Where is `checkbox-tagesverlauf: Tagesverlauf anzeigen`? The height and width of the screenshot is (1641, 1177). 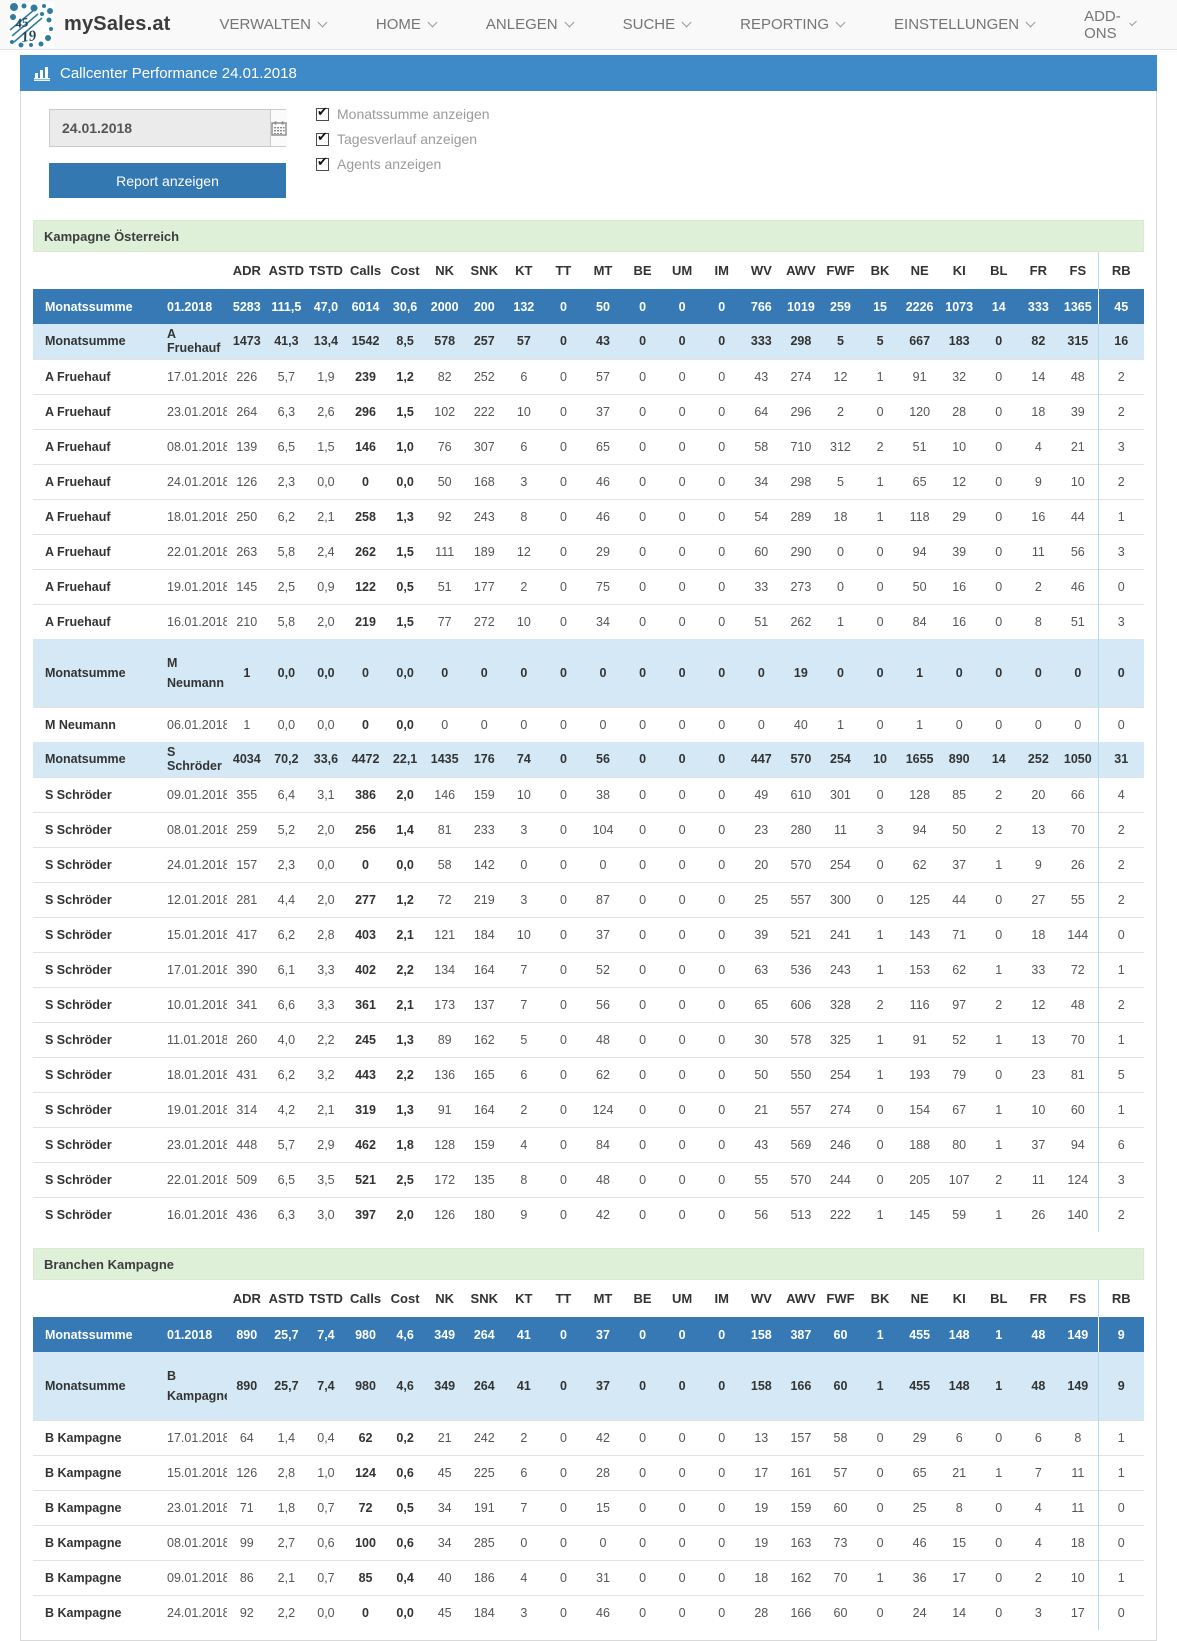
checkbox-tagesverlauf: Tagesverlauf anzeigen is located at coordinates (403, 138).